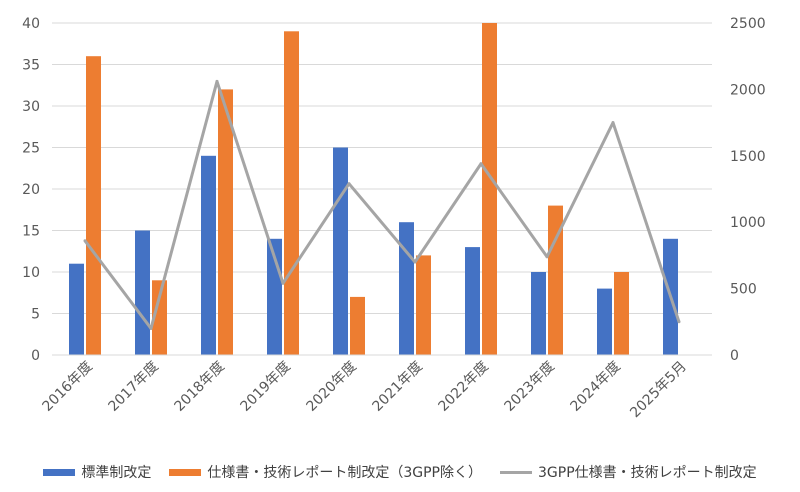 The image size is (800, 492). I want to click on legend-swatch-specs-excl-3gpp, so click(185, 472).